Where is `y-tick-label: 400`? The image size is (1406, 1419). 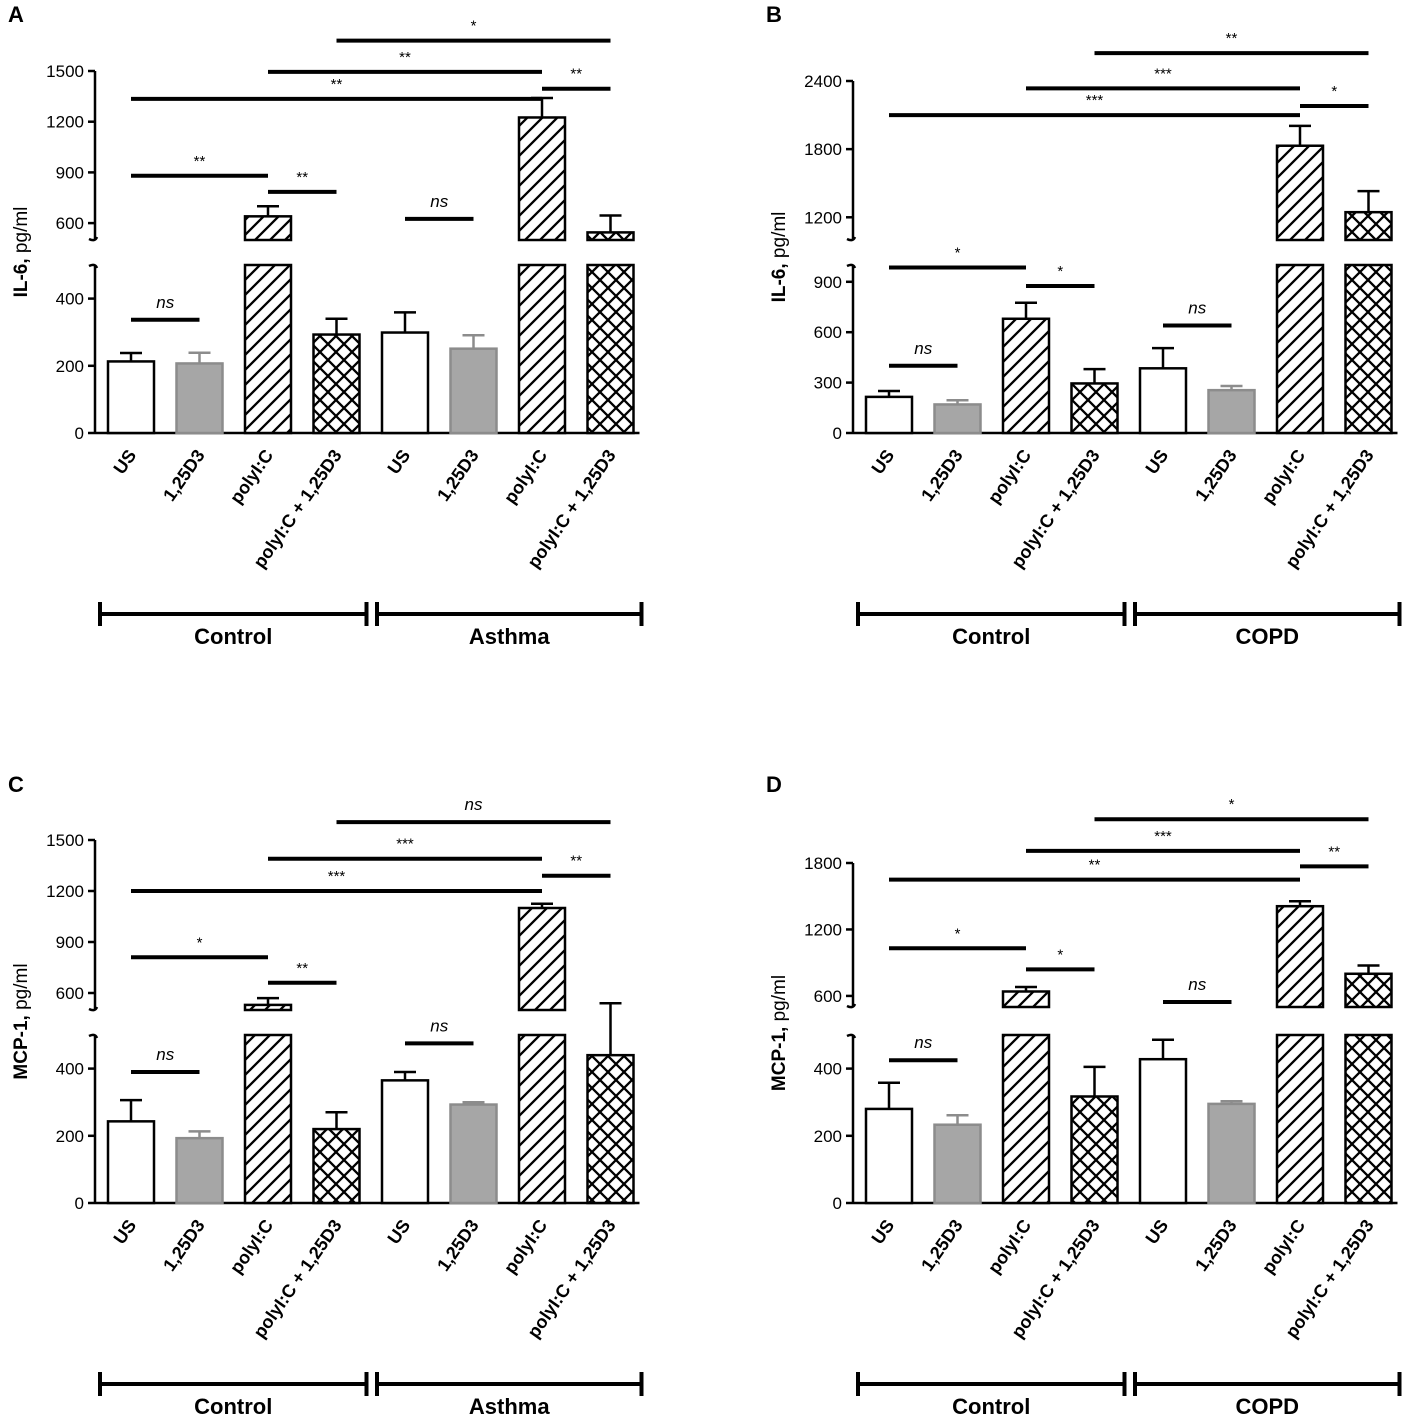
y-tick-label: 400 is located at coordinates (828, 1069).